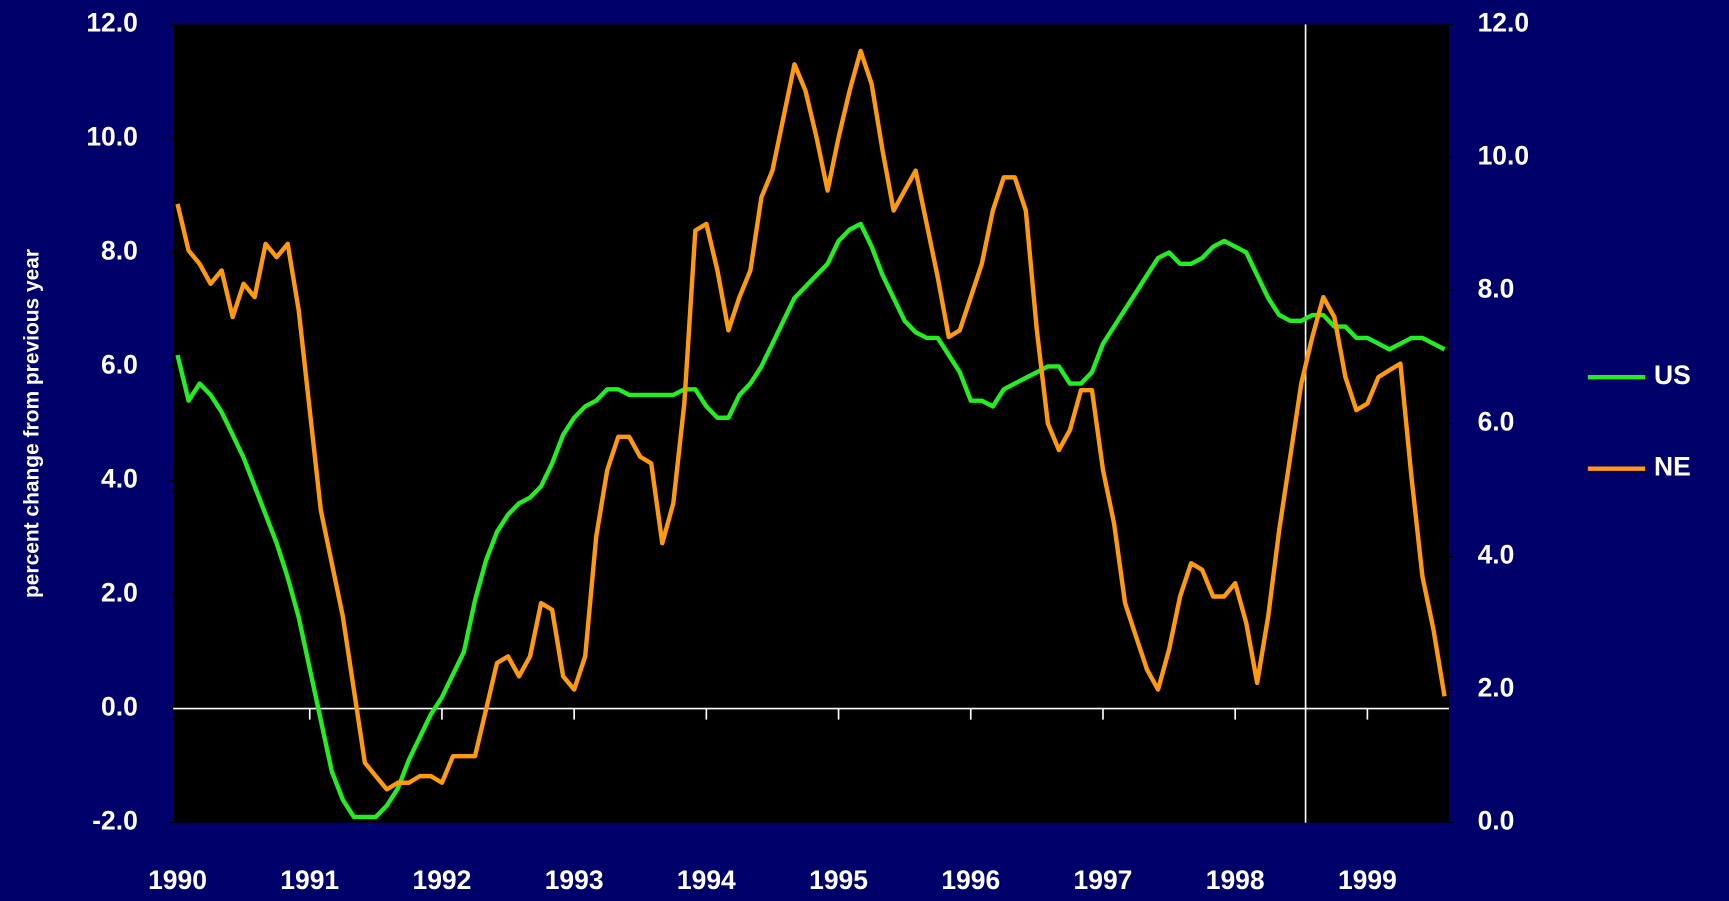 The image size is (1729, 901). I want to click on legend-label: NE, so click(1672, 467).